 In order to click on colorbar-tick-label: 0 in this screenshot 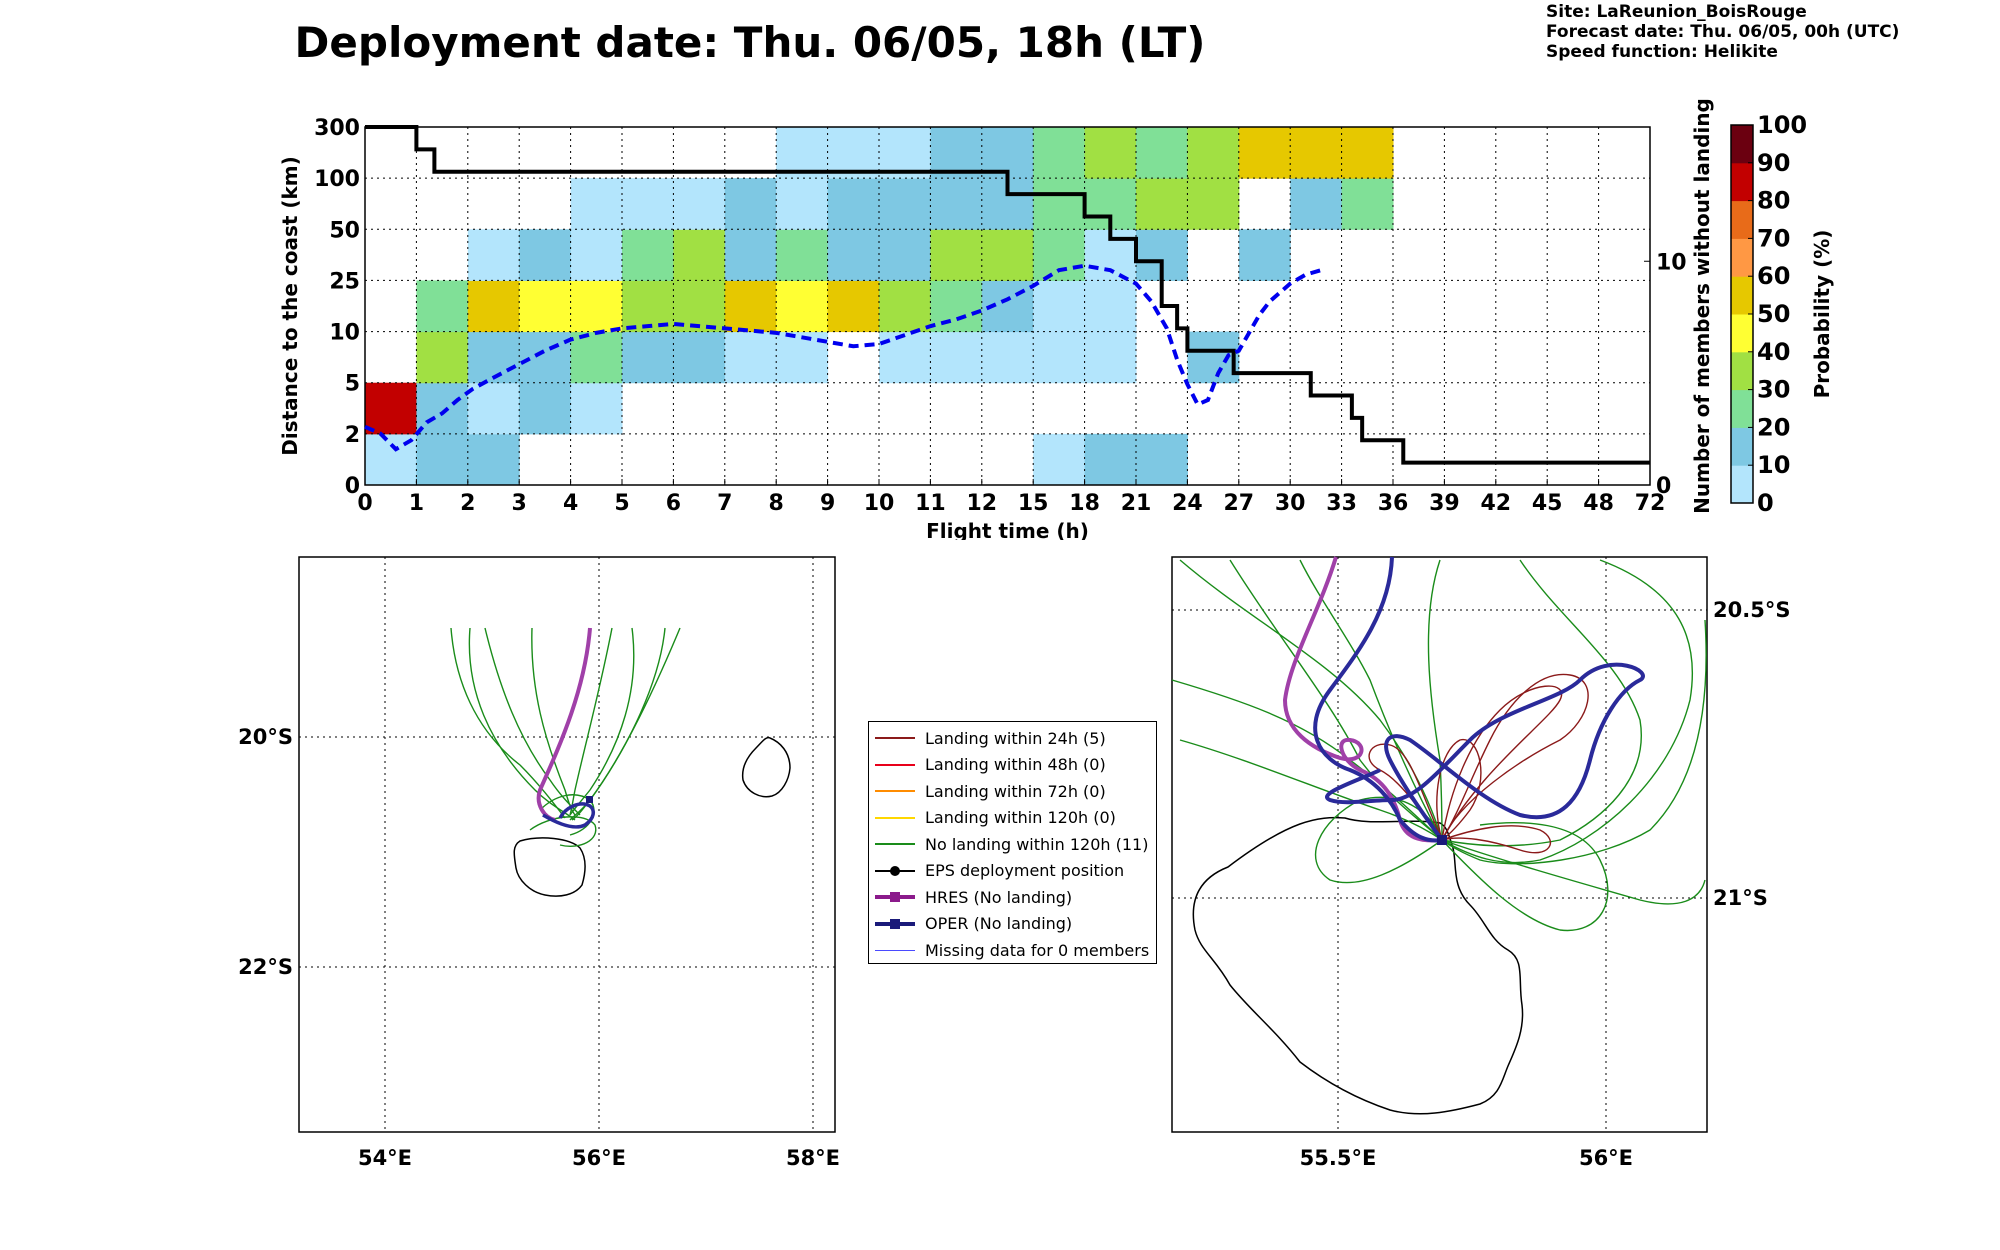, I will do `click(1765, 503)`.